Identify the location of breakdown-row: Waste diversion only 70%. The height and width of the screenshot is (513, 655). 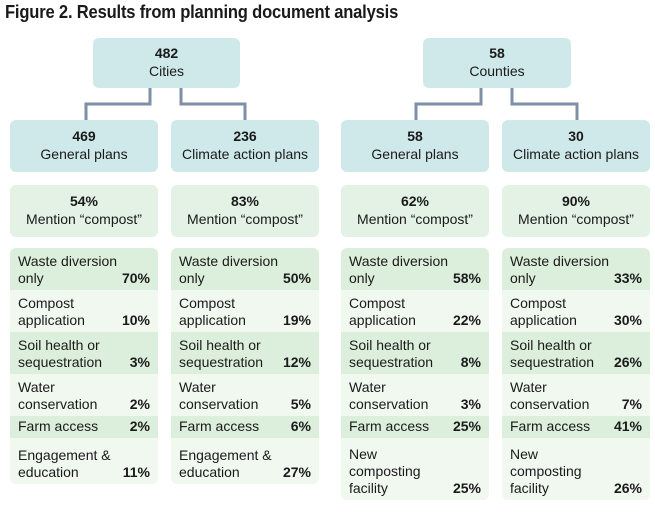
(84, 269).